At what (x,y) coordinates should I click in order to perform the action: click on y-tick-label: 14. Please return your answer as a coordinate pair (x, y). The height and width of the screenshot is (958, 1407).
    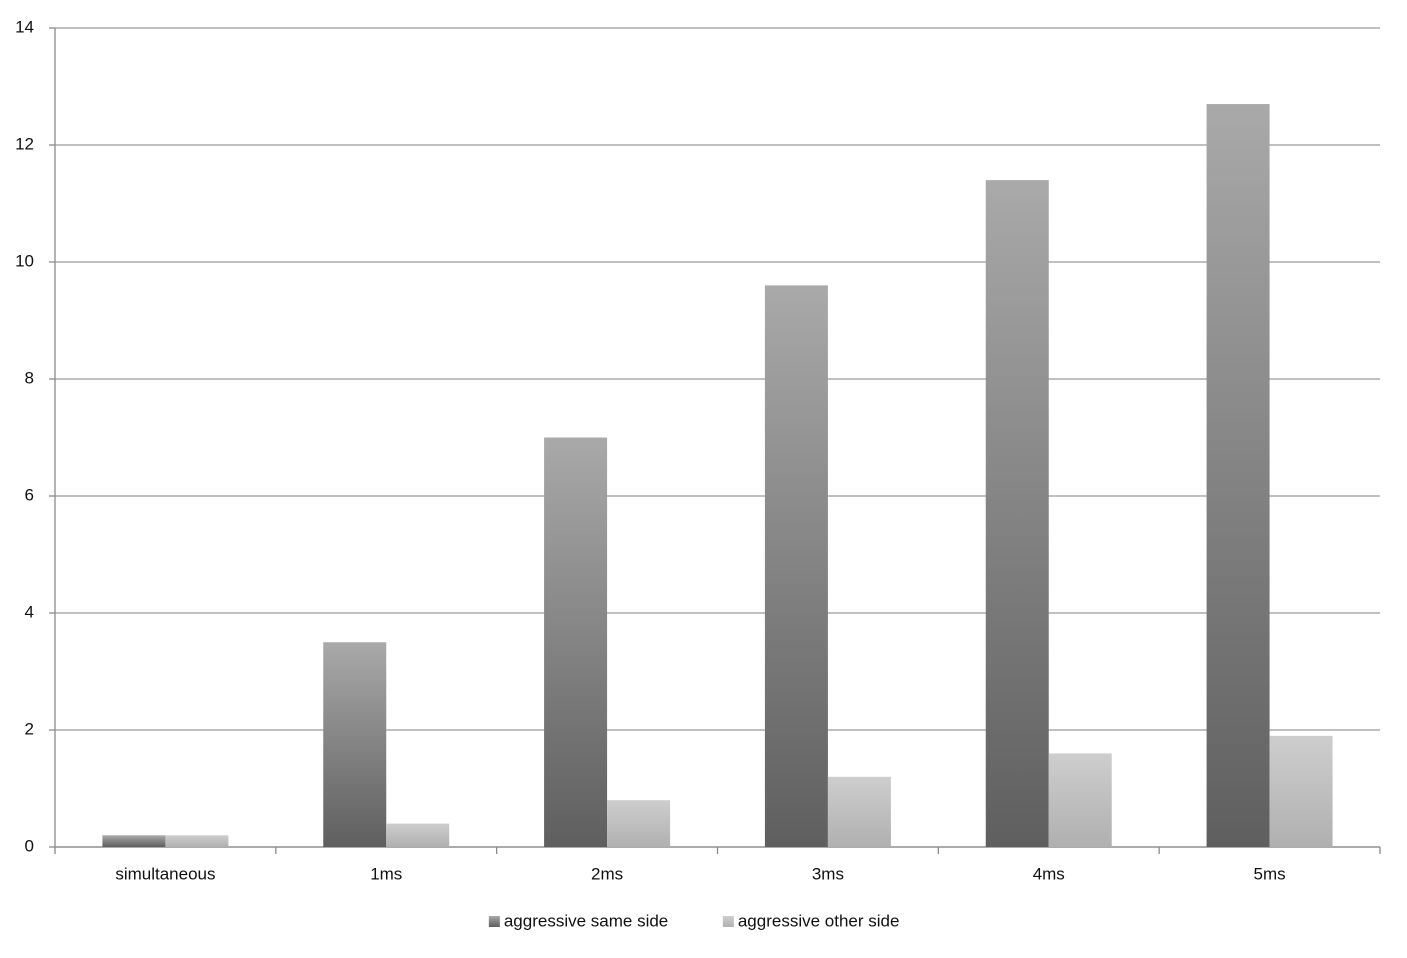
    Looking at the image, I should click on (24, 26).